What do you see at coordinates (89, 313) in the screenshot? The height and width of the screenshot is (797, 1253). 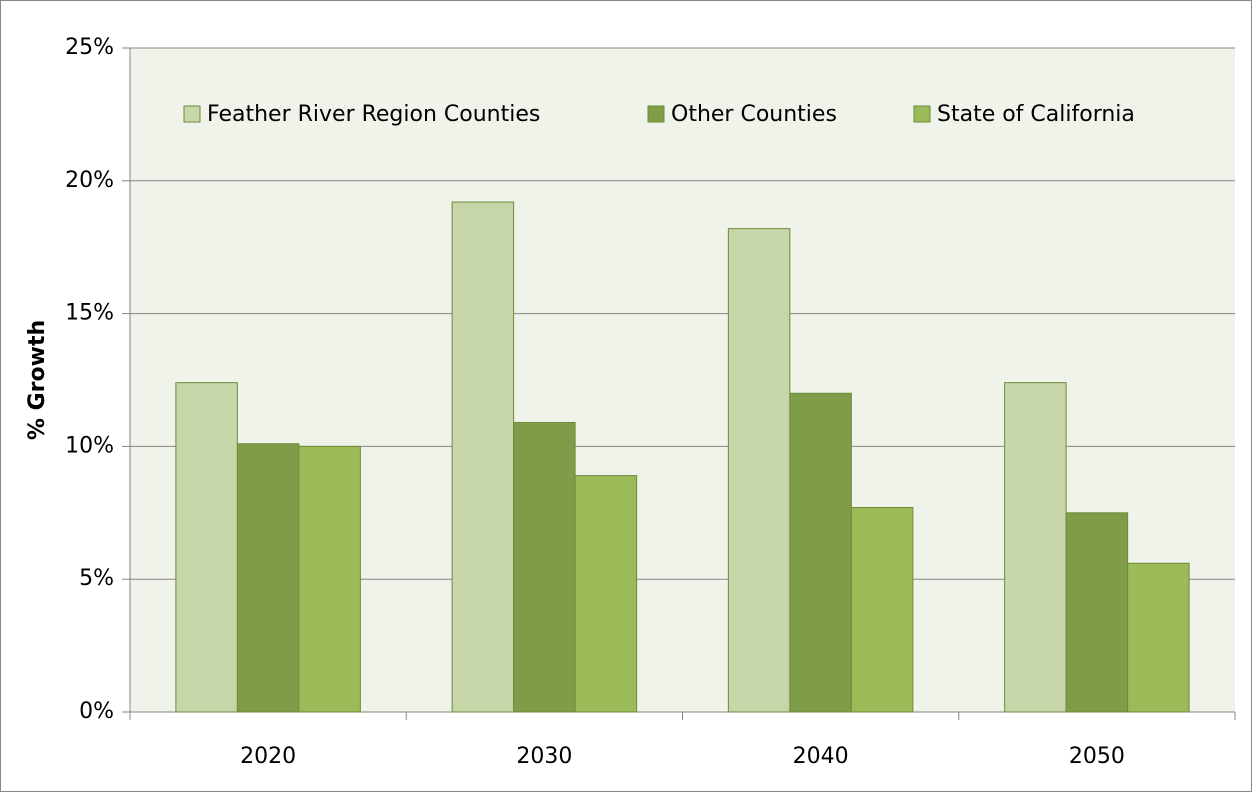 I see `y-tick-label: 15%` at bounding box center [89, 313].